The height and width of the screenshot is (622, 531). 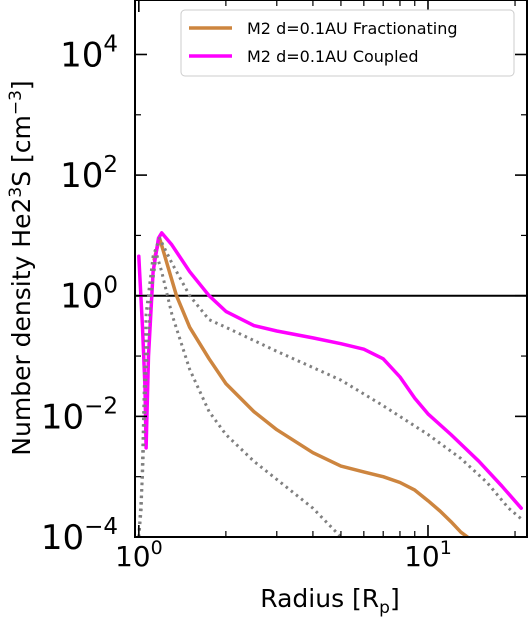 What do you see at coordinates (139, 555) in the screenshot?
I see `x-tick-label: 100` at bounding box center [139, 555].